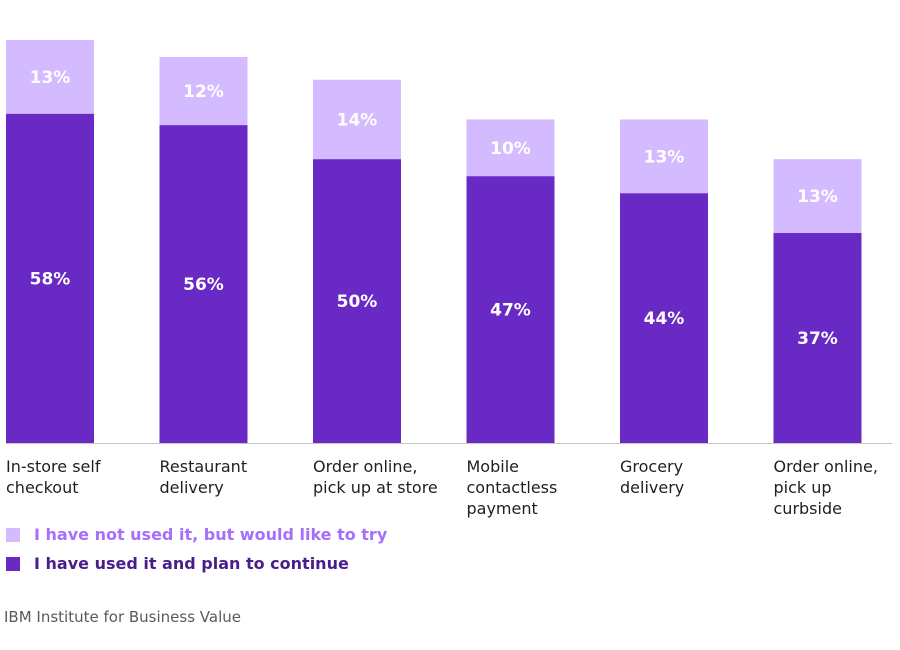  I want to click on category-label-3-line-2: payment, so click(502, 508).